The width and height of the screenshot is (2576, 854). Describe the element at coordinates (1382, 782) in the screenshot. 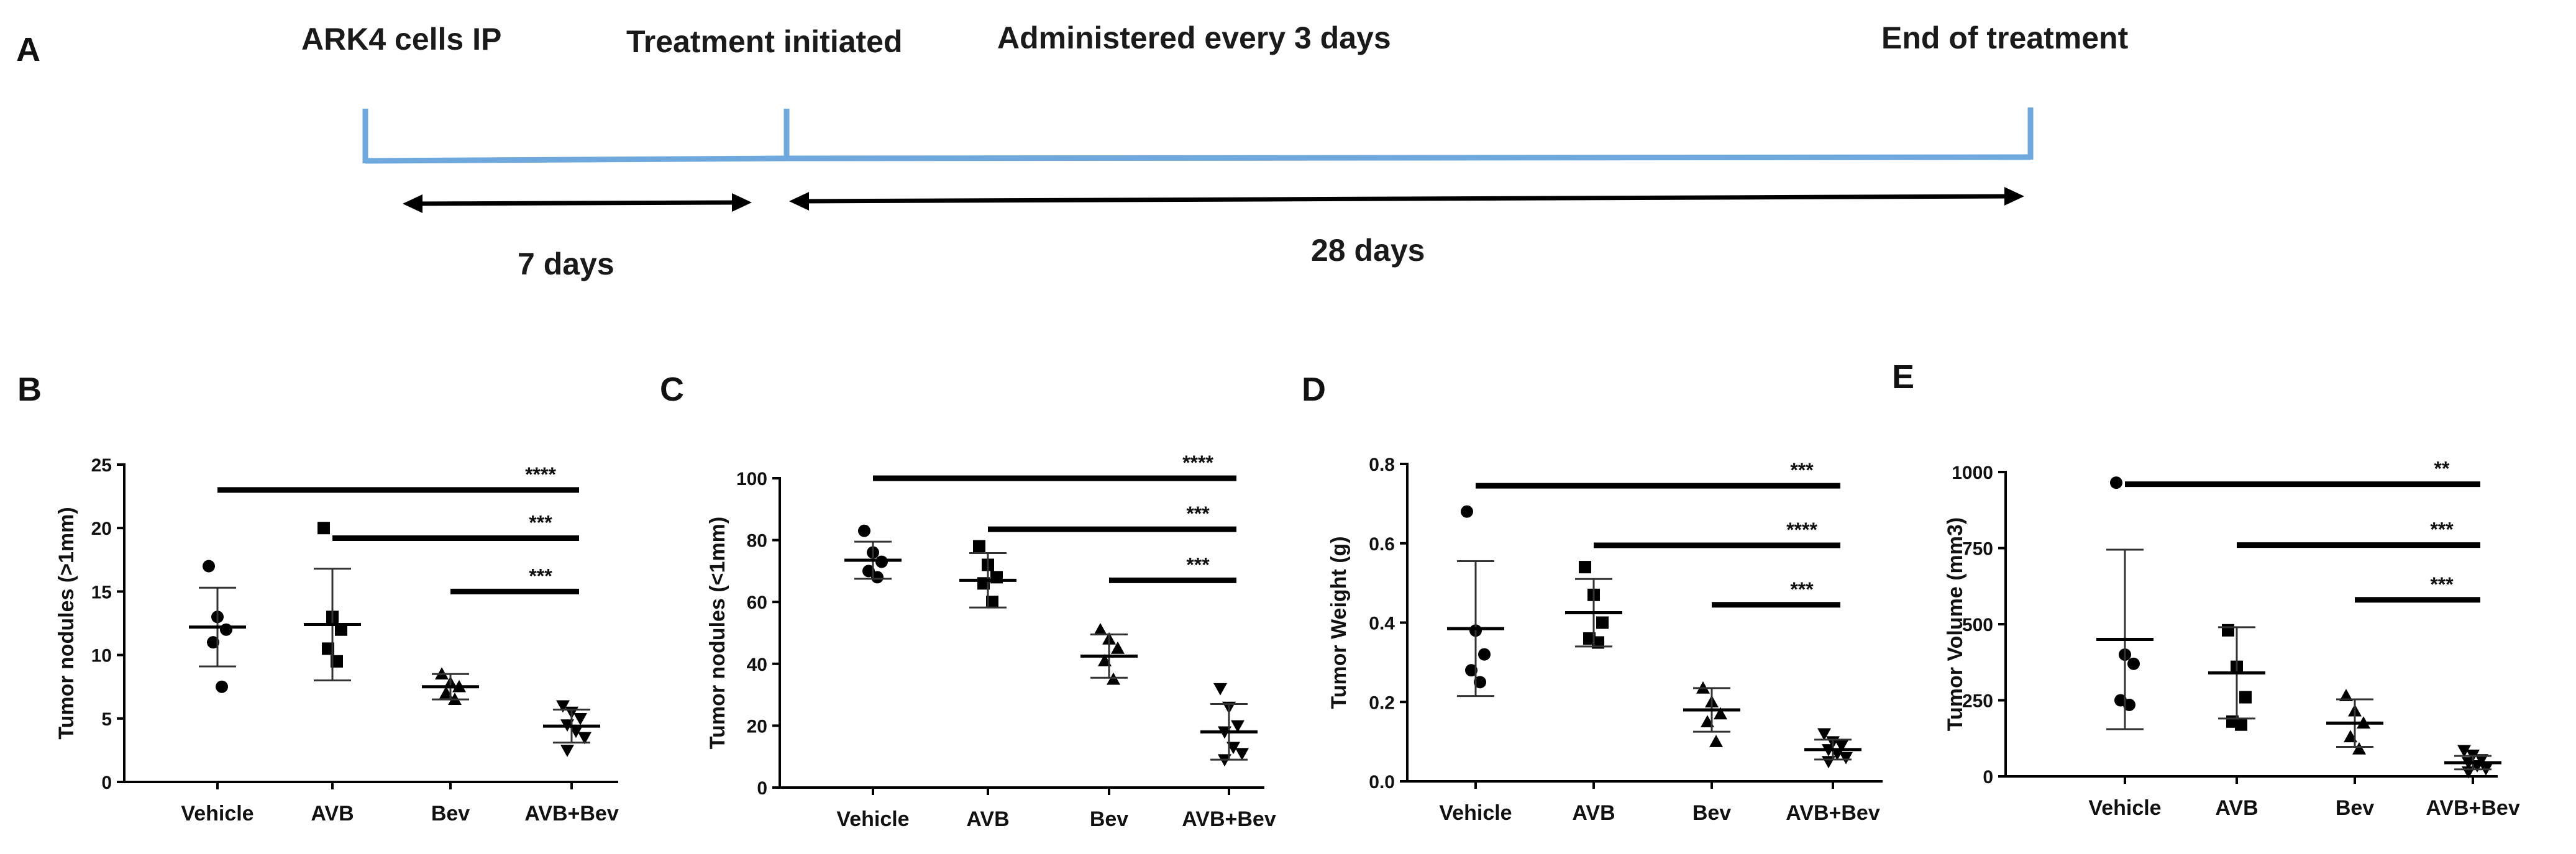

I see `y-tick-label: 0.0` at that location.